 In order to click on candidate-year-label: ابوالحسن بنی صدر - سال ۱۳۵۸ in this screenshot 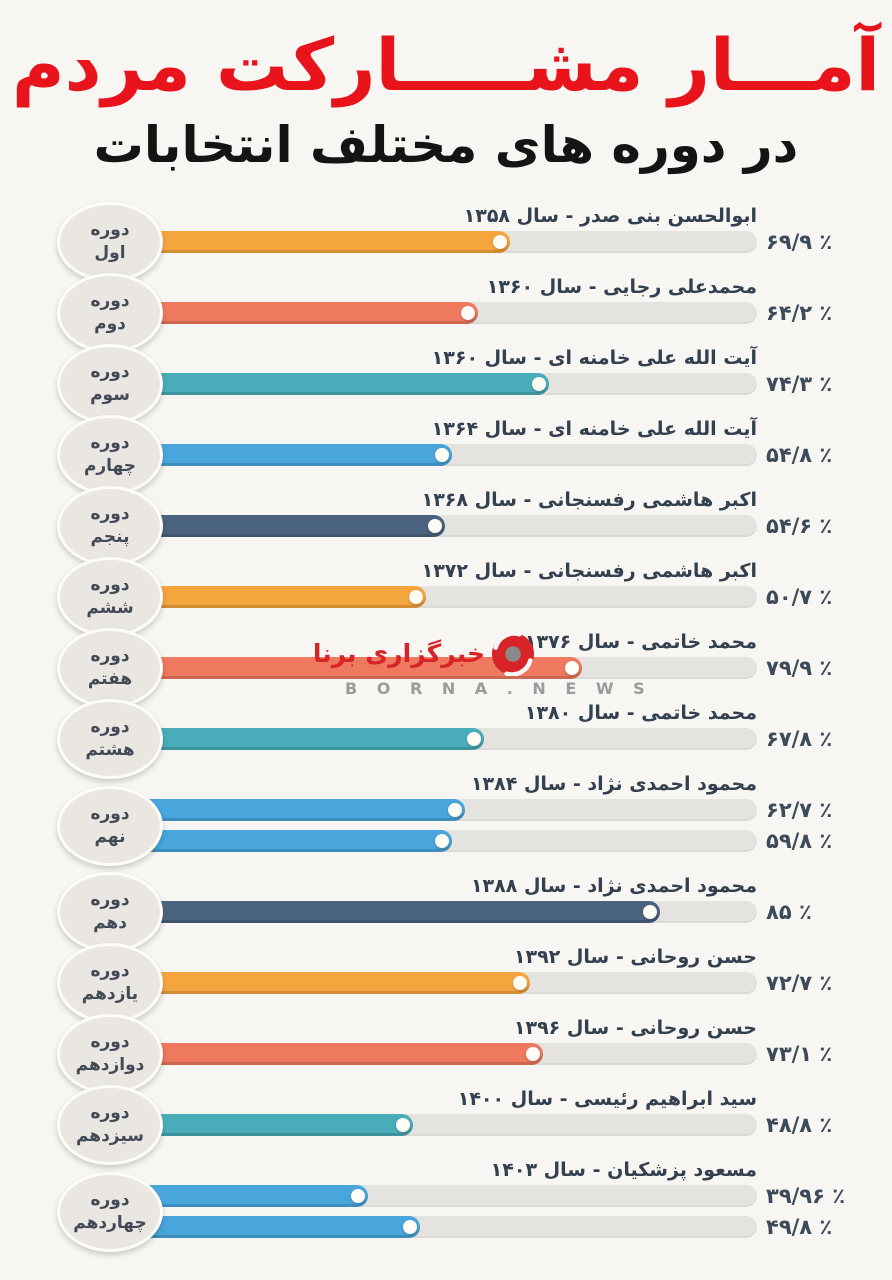, I will do `click(610, 215)`.